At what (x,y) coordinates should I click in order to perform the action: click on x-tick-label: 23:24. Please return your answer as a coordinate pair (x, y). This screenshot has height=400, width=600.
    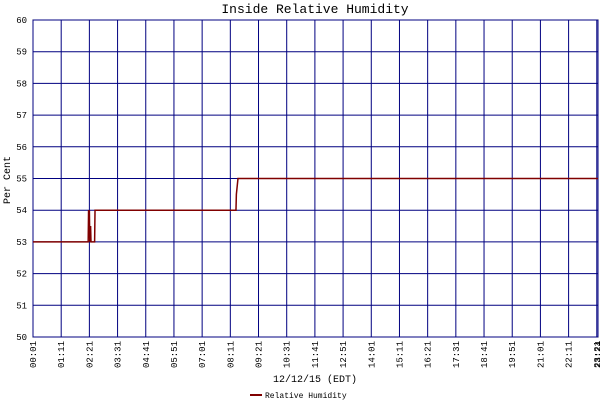
    Looking at the image, I should click on (597, 354).